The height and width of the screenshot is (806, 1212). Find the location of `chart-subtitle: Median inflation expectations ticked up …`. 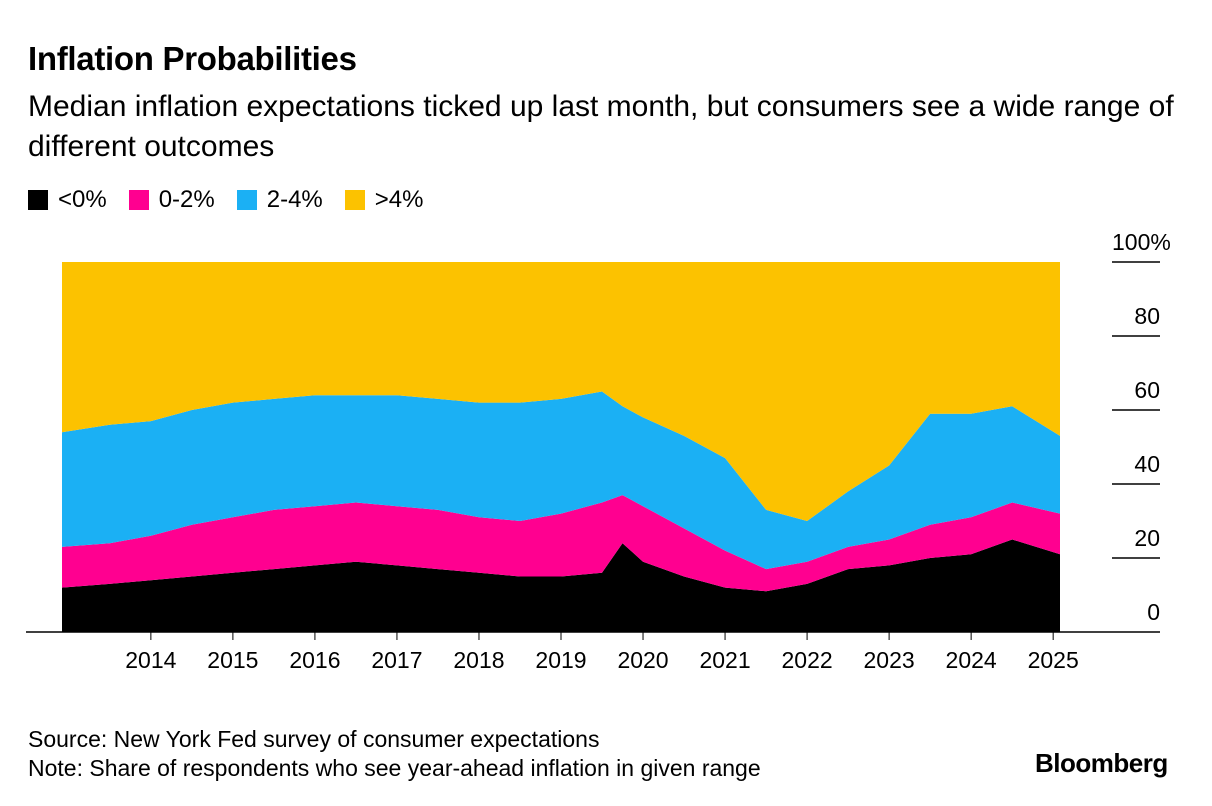

chart-subtitle: Median inflation expectations ticked up … is located at coordinates (601, 126).